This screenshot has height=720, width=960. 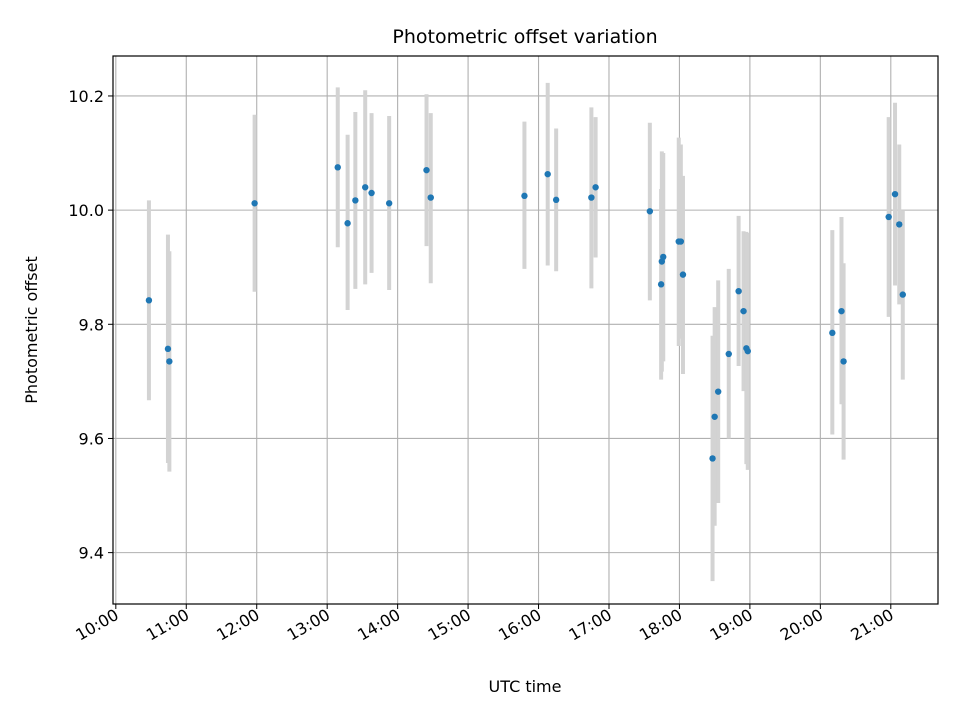 What do you see at coordinates (524, 37) in the screenshot?
I see `chart-title: Photometric offset variation` at bounding box center [524, 37].